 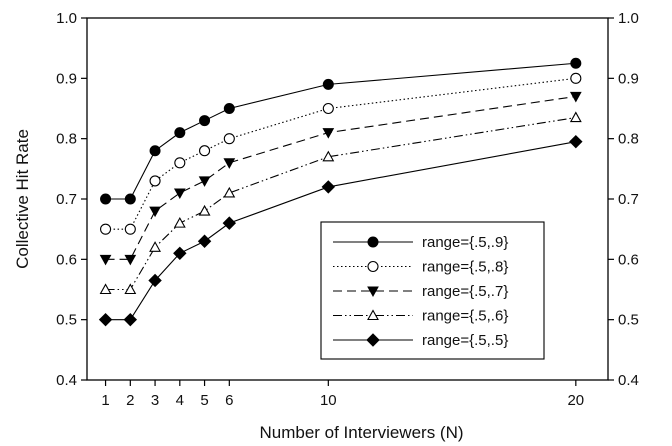 What do you see at coordinates (66, 259) in the screenshot?
I see `y-tick-label: 0.6` at bounding box center [66, 259].